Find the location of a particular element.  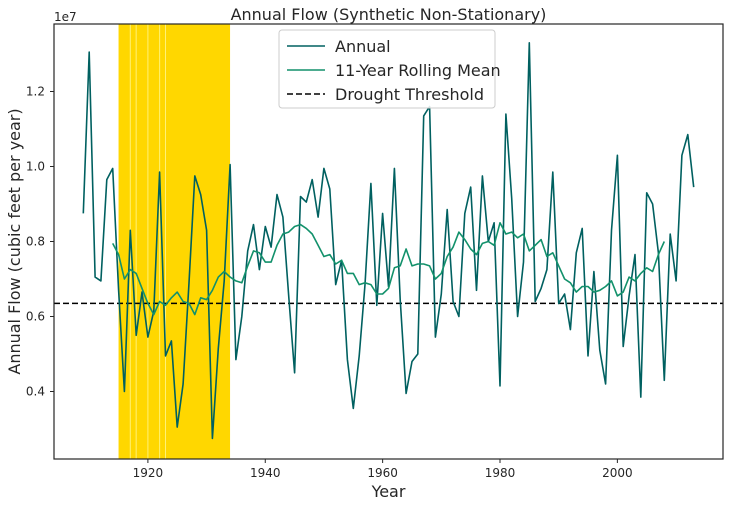

y-tick-label: 0.8 is located at coordinates (35, 242).